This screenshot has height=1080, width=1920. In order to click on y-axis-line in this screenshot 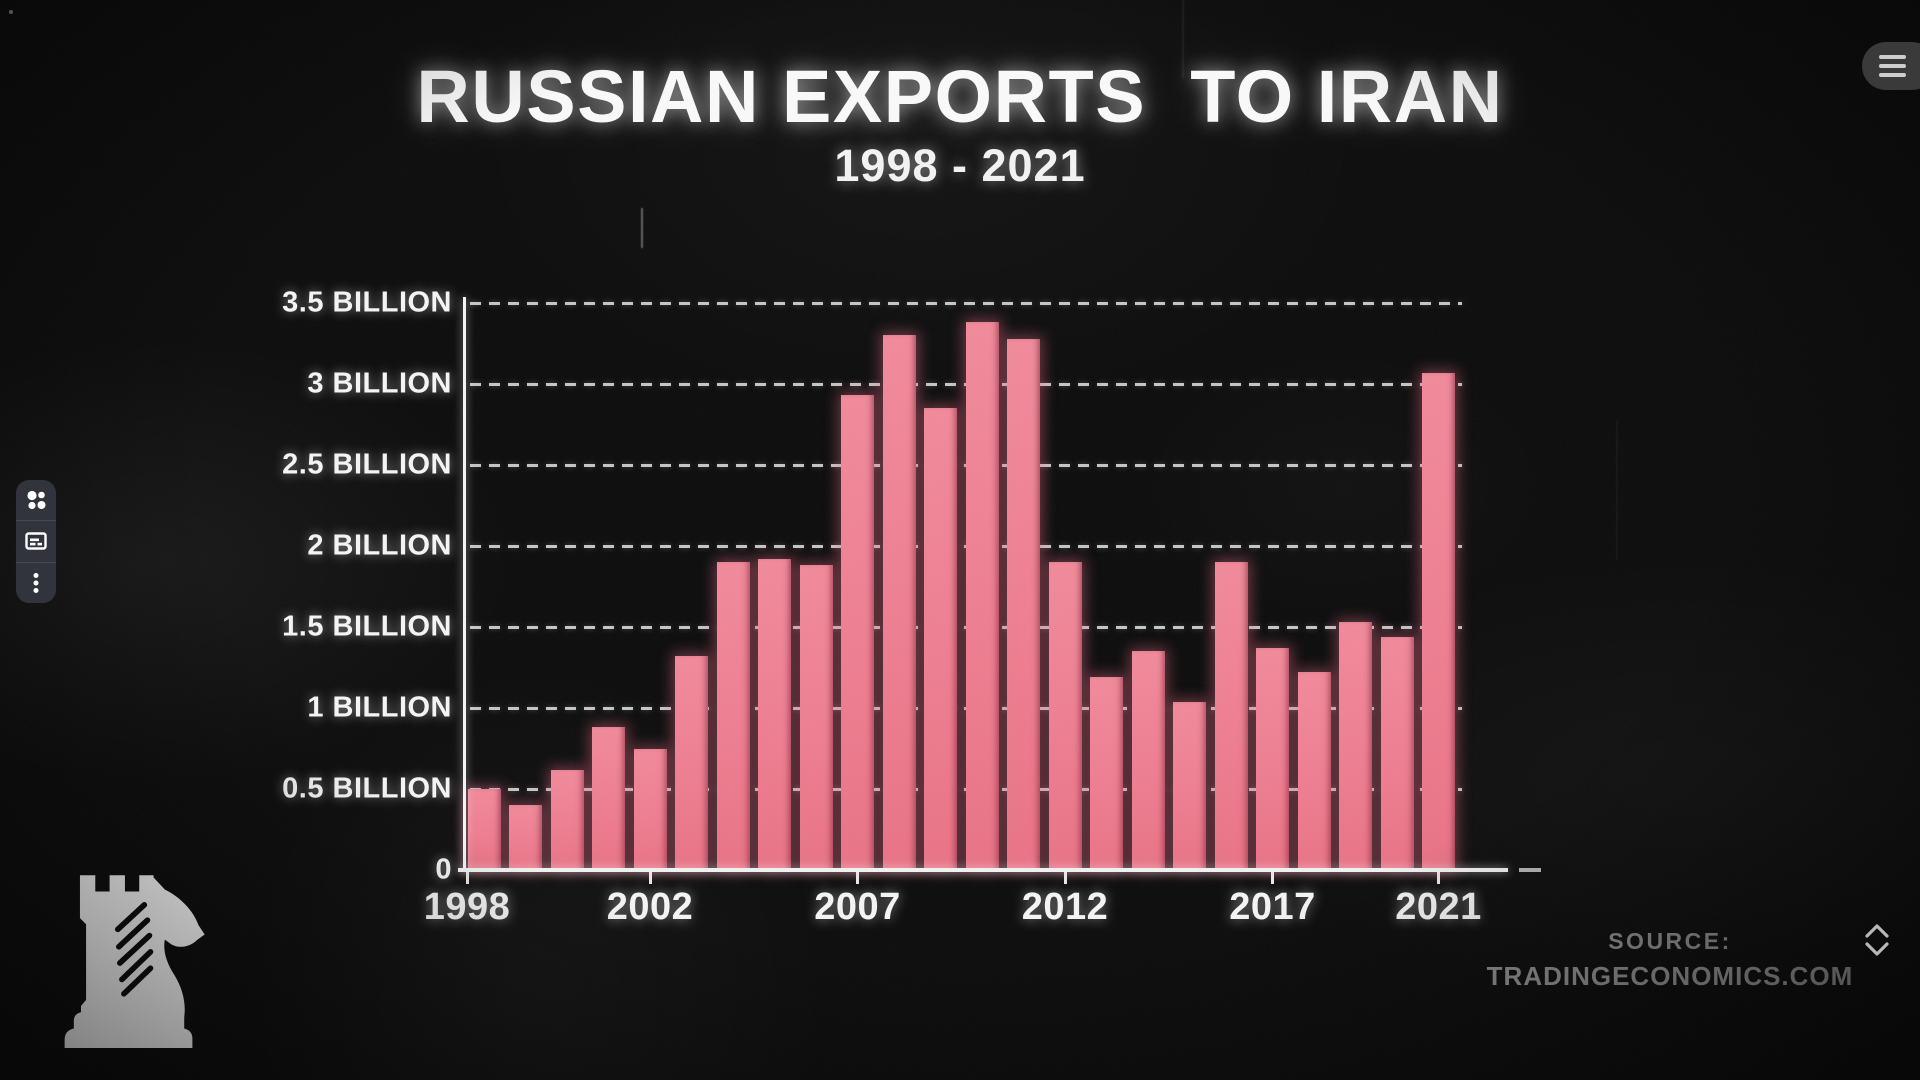, I will do `click(464, 584)`.